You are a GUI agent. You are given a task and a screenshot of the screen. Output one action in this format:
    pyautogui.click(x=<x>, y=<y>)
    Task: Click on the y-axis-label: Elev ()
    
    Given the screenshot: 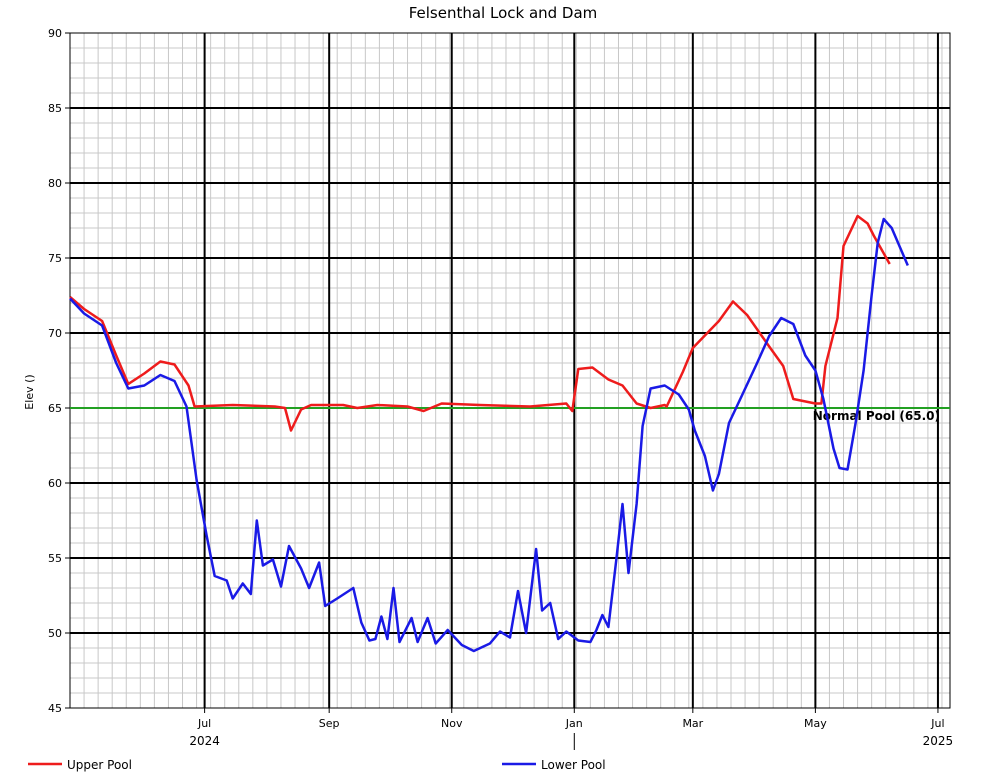 What is the action you would take?
    pyautogui.click(x=29, y=391)
    